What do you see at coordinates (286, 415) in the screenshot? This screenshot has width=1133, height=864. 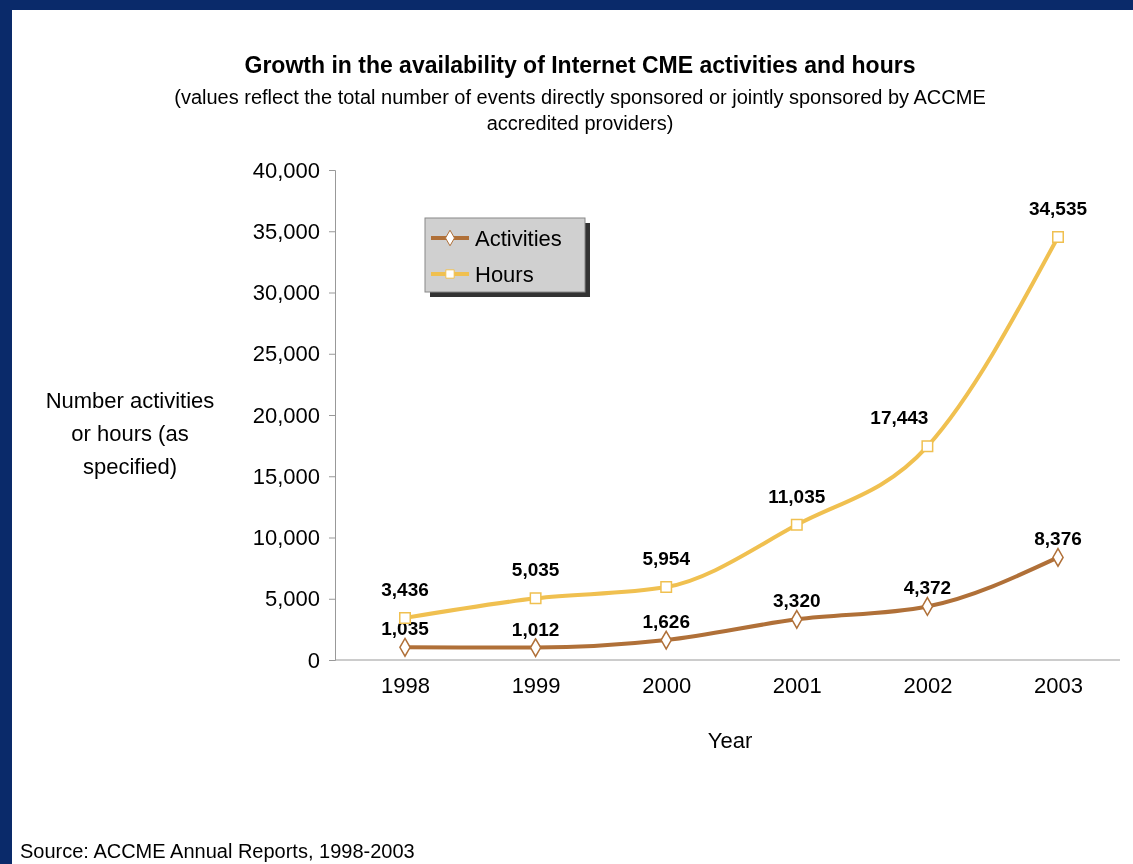 I see `y-tick-label: 20,000` at bounding box center [286, 415].